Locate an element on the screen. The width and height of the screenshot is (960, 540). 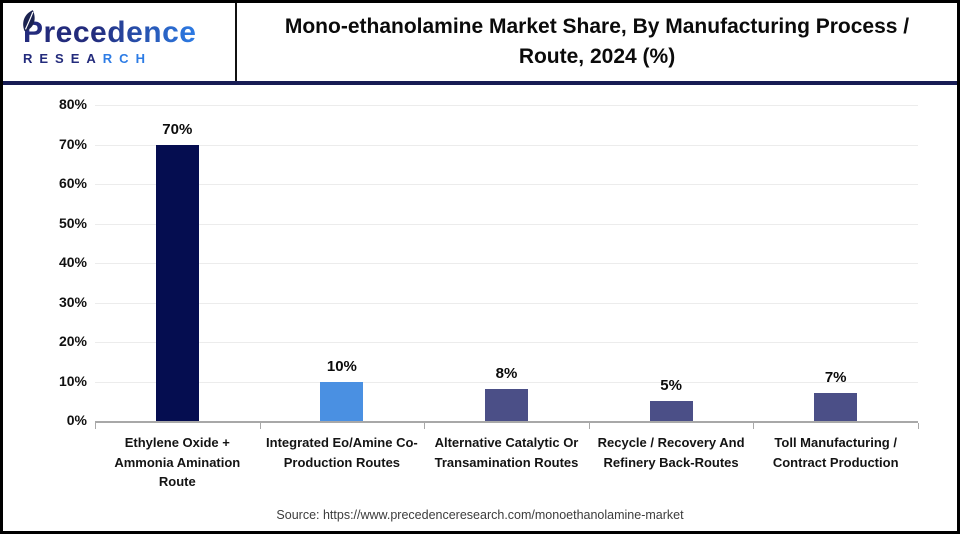
y-tick-label: 20% is located at coordinates (72, 341).